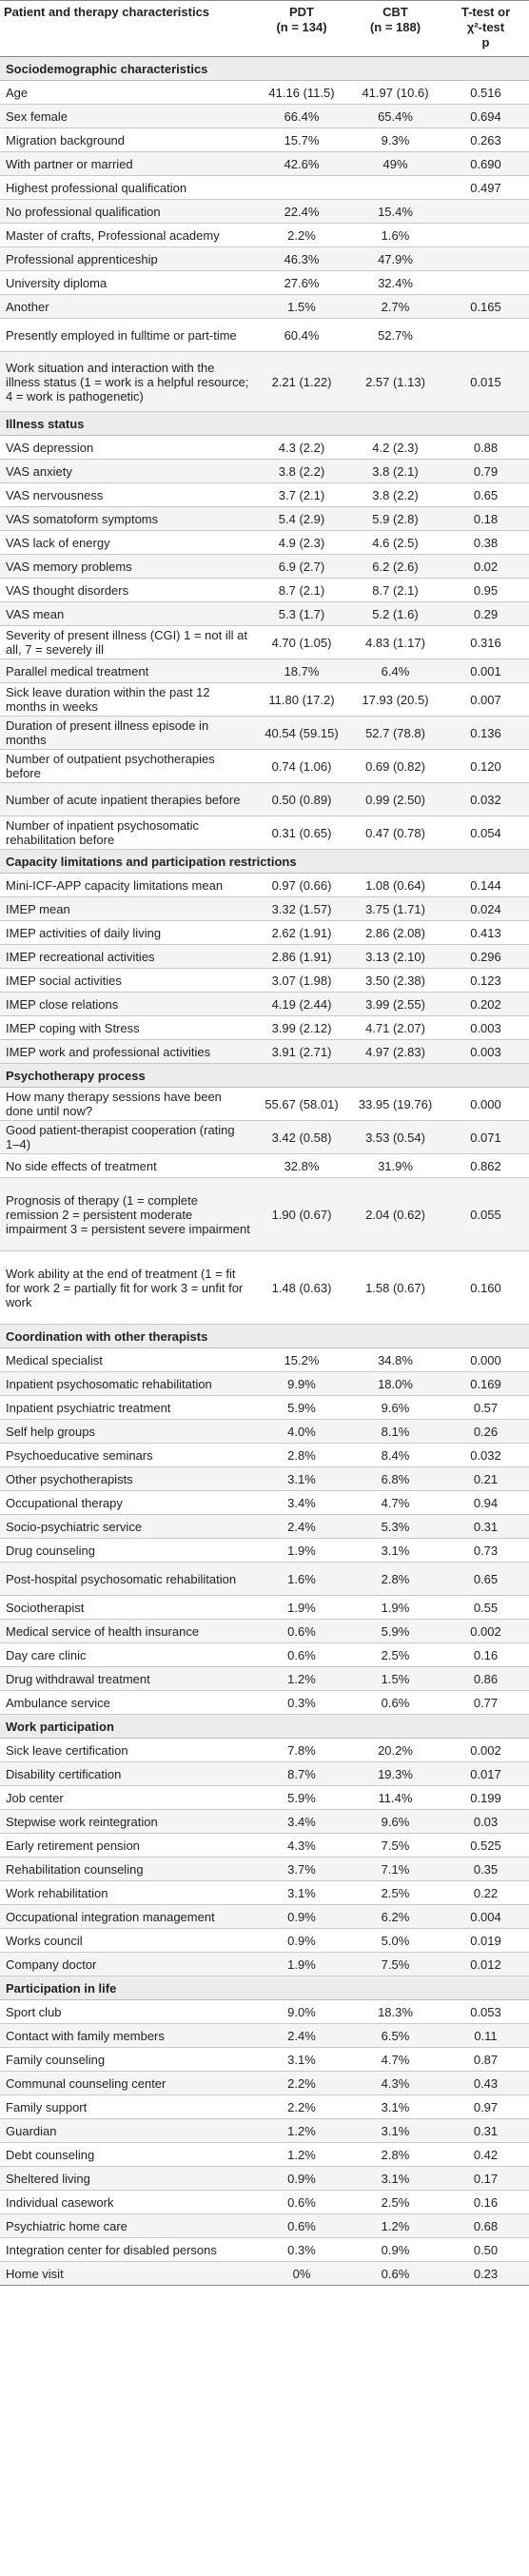  What do you see at coordinates (485, 28) in the screenshot?
I see `header-test: T-test or χ²-test p` at bounding box center [485, 28].